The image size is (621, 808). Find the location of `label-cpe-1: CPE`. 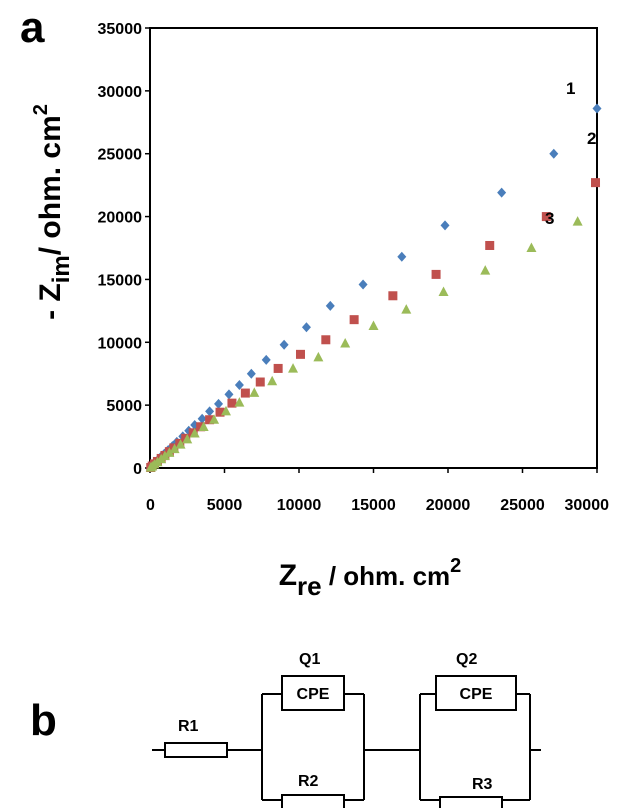

label-cpe-1: CPE is located at coordinates (313, 694).